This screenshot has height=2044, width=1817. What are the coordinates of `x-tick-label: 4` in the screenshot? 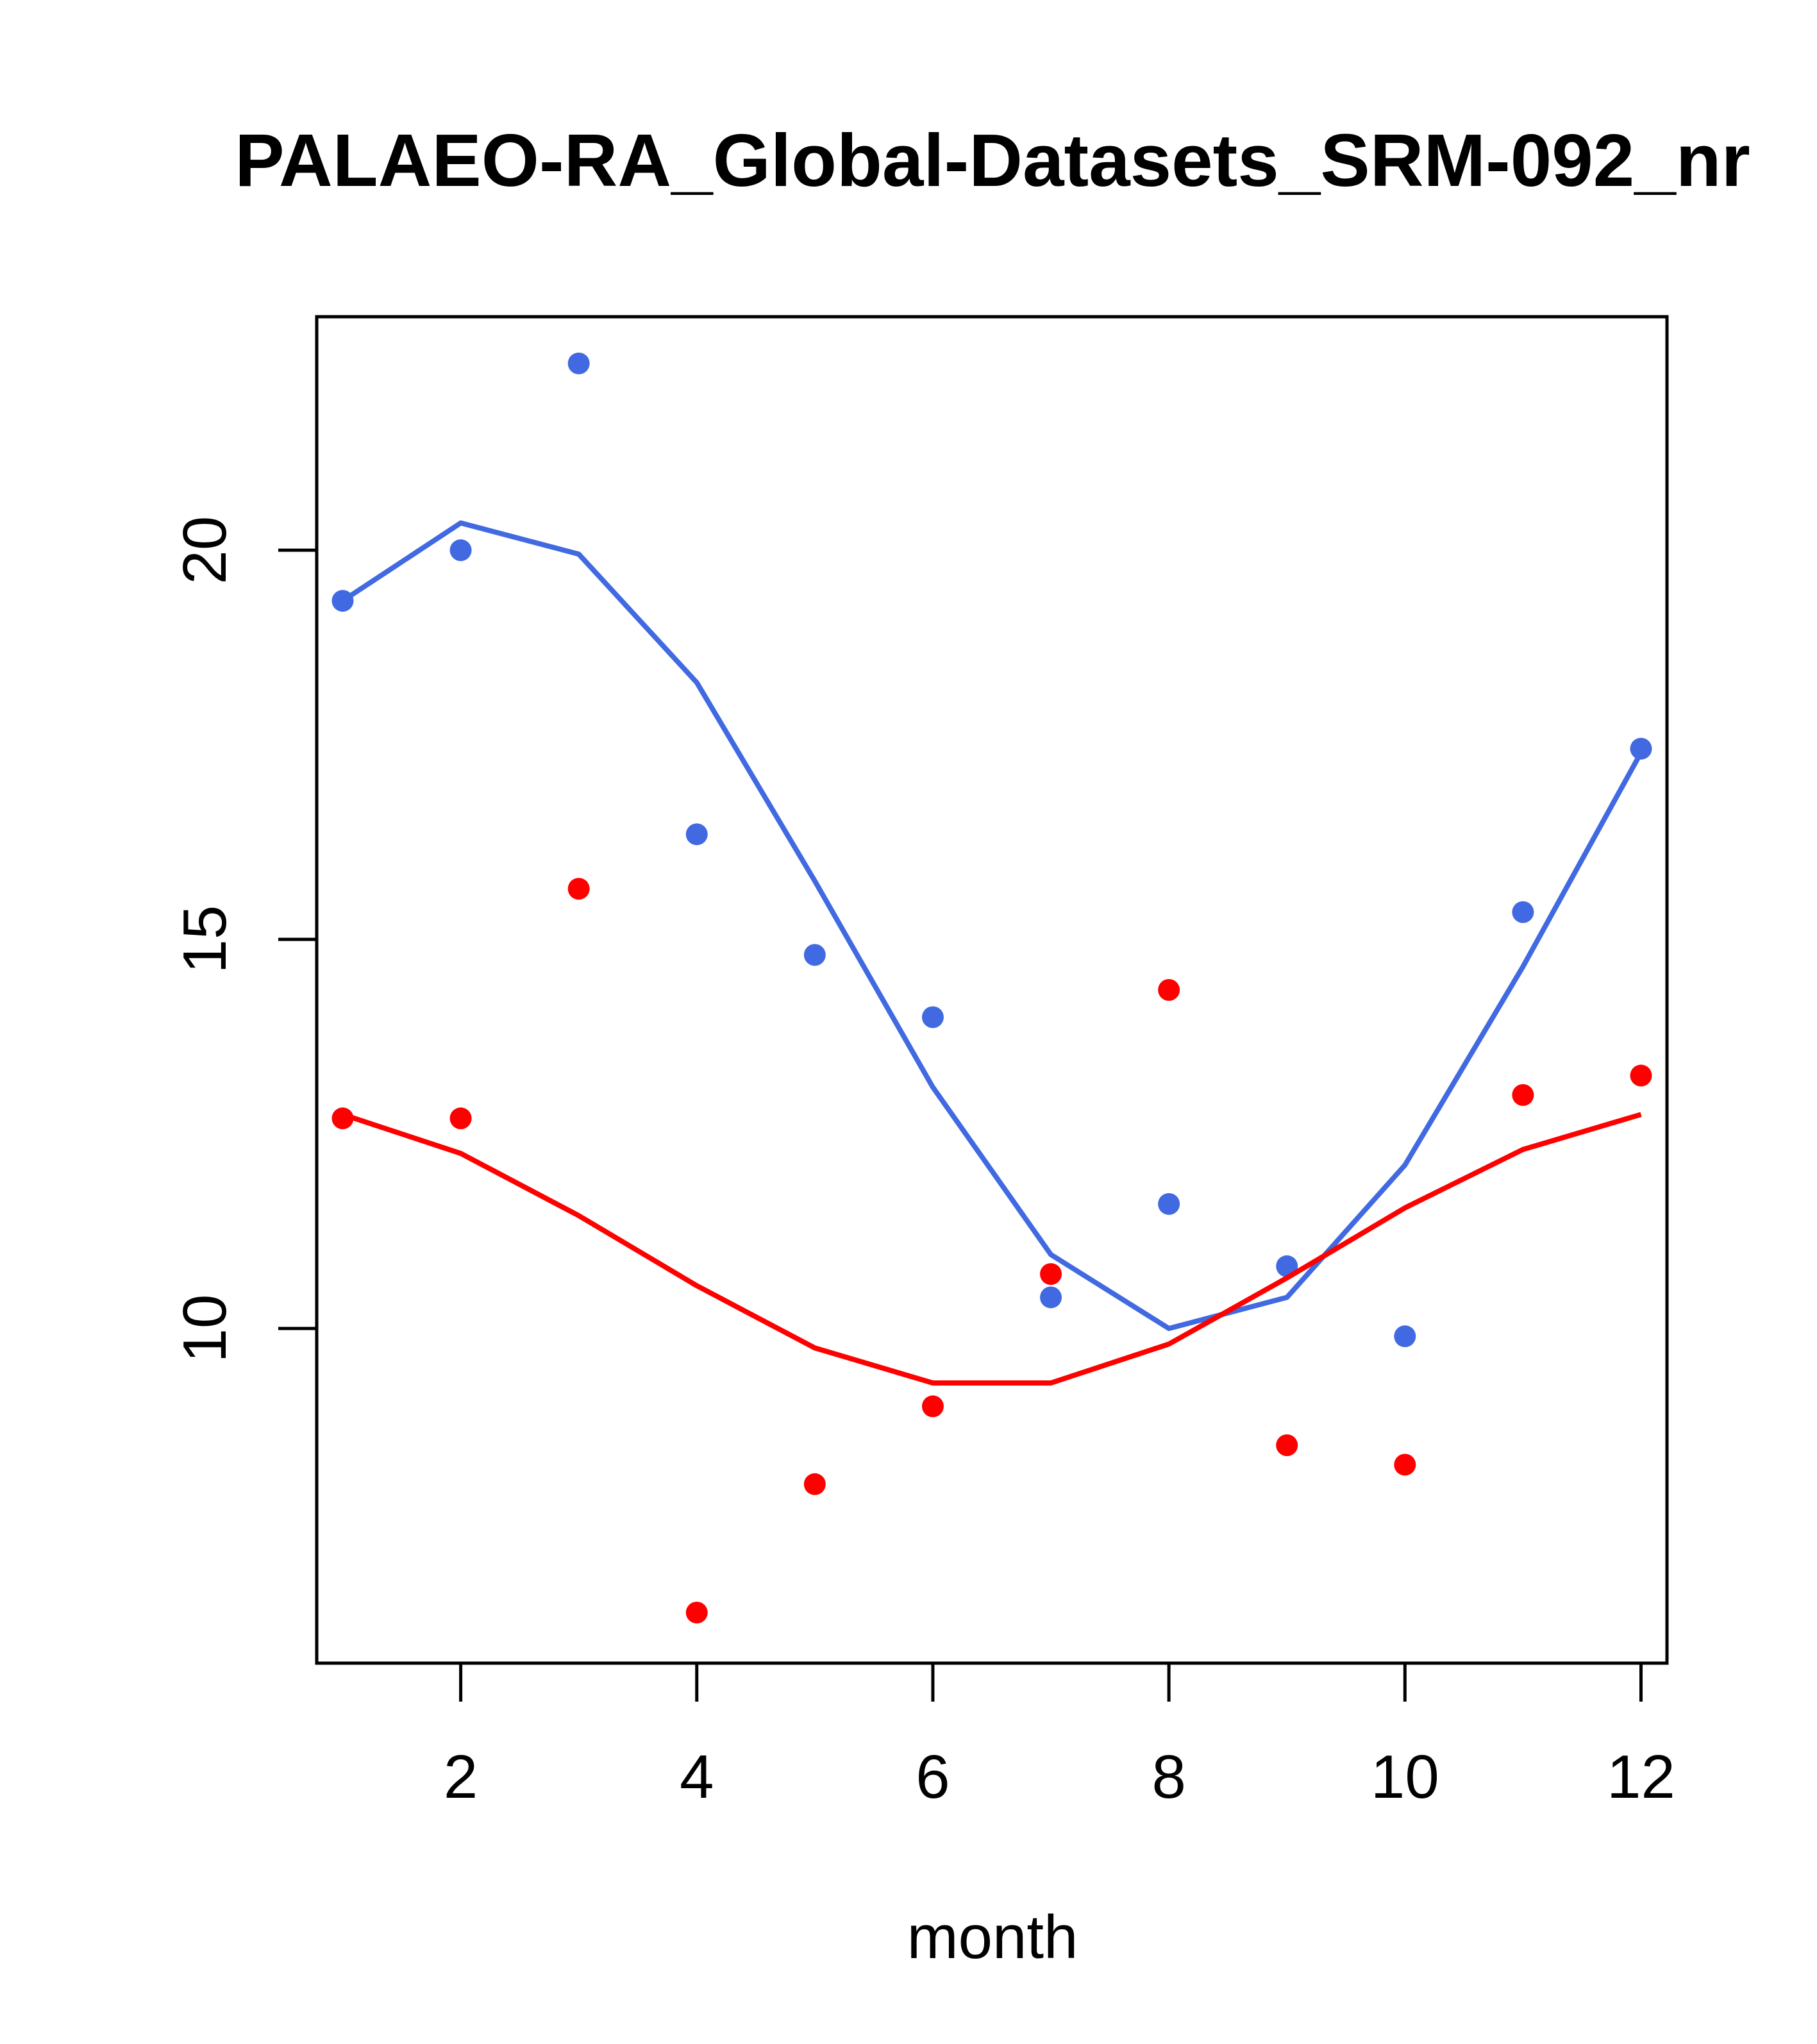 It's located at (697, 1777).